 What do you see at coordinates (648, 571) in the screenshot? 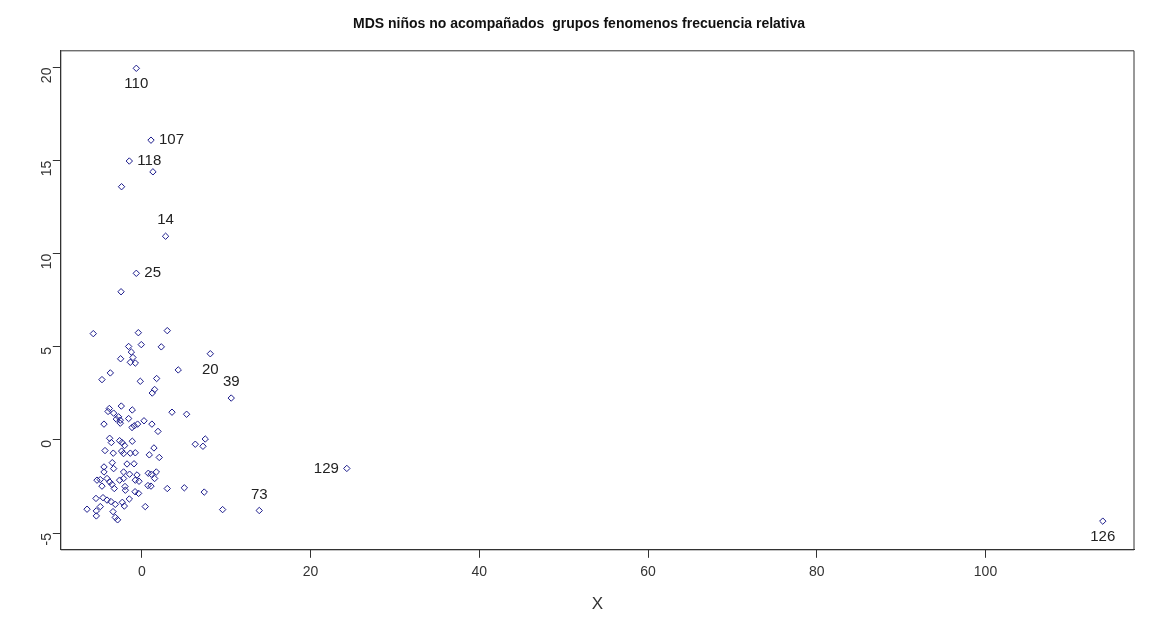
I see `x-tick-label: 60` at bounding box center [648, 571].